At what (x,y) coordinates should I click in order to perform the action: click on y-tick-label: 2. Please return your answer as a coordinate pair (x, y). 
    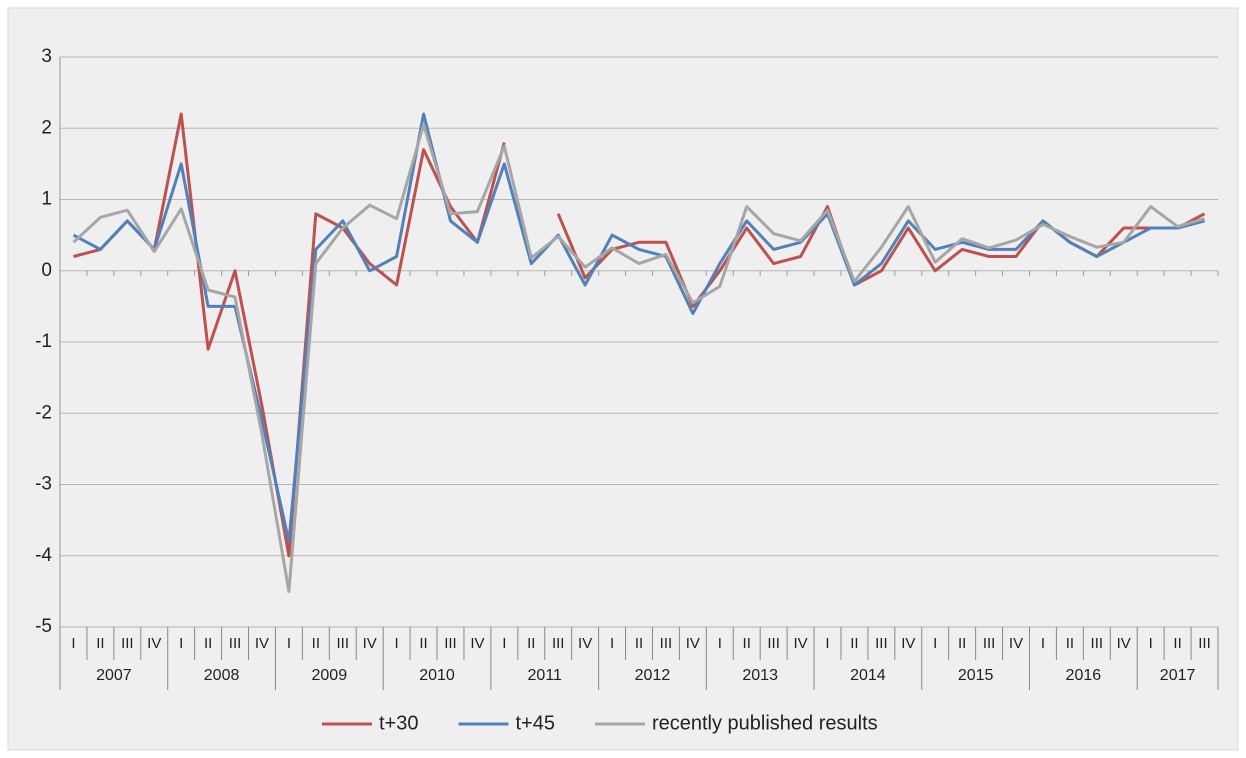
    Looking at the image, I should click on (46, 127).